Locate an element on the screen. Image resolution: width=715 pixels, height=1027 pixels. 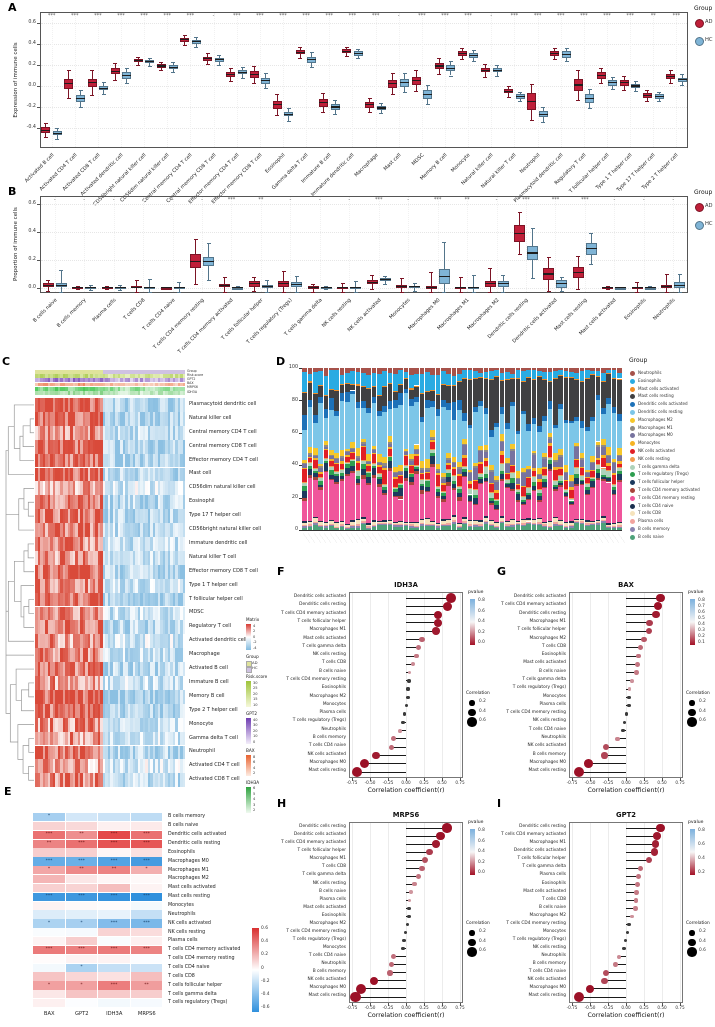
legend-label-AD: AD is located at coordinates (709, 22).